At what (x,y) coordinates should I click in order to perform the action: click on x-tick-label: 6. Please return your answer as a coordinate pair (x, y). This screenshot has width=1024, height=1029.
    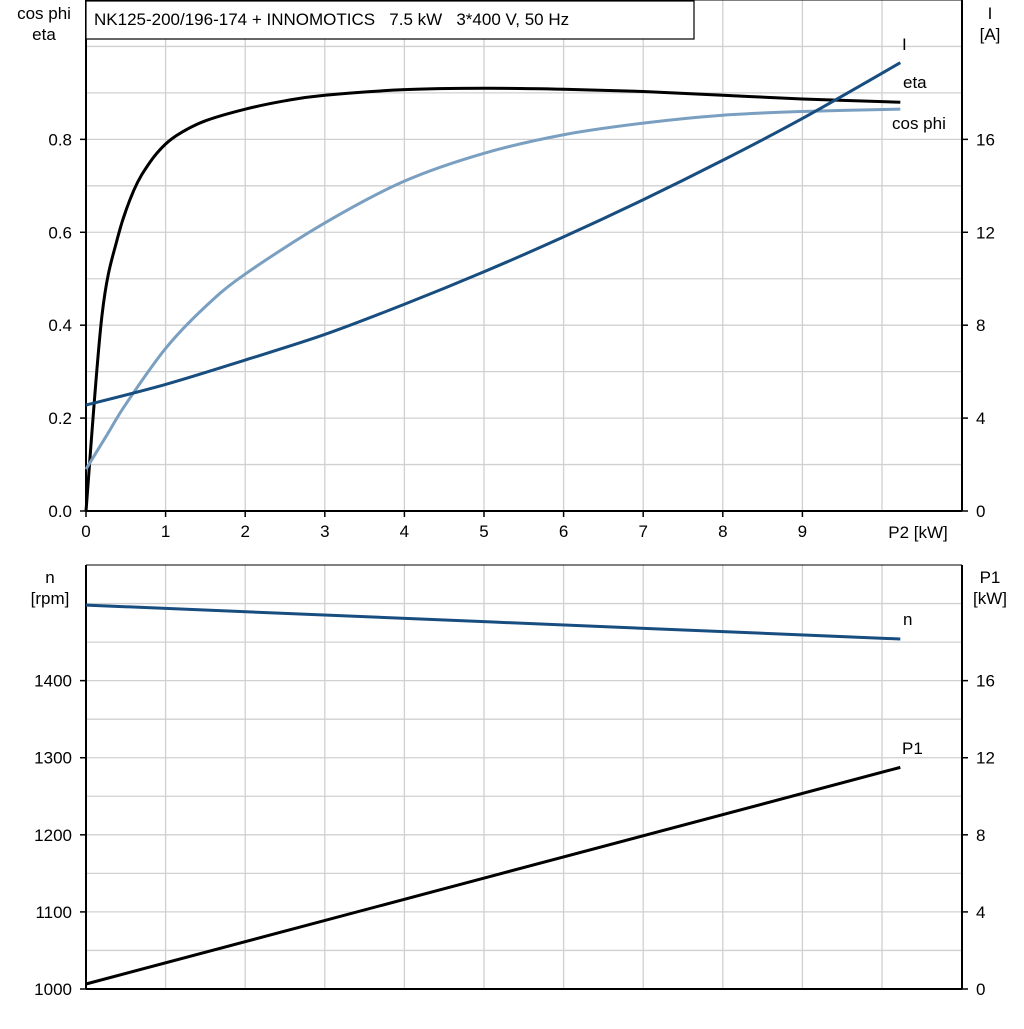
    Looking at the image, I should click on (563, 531).